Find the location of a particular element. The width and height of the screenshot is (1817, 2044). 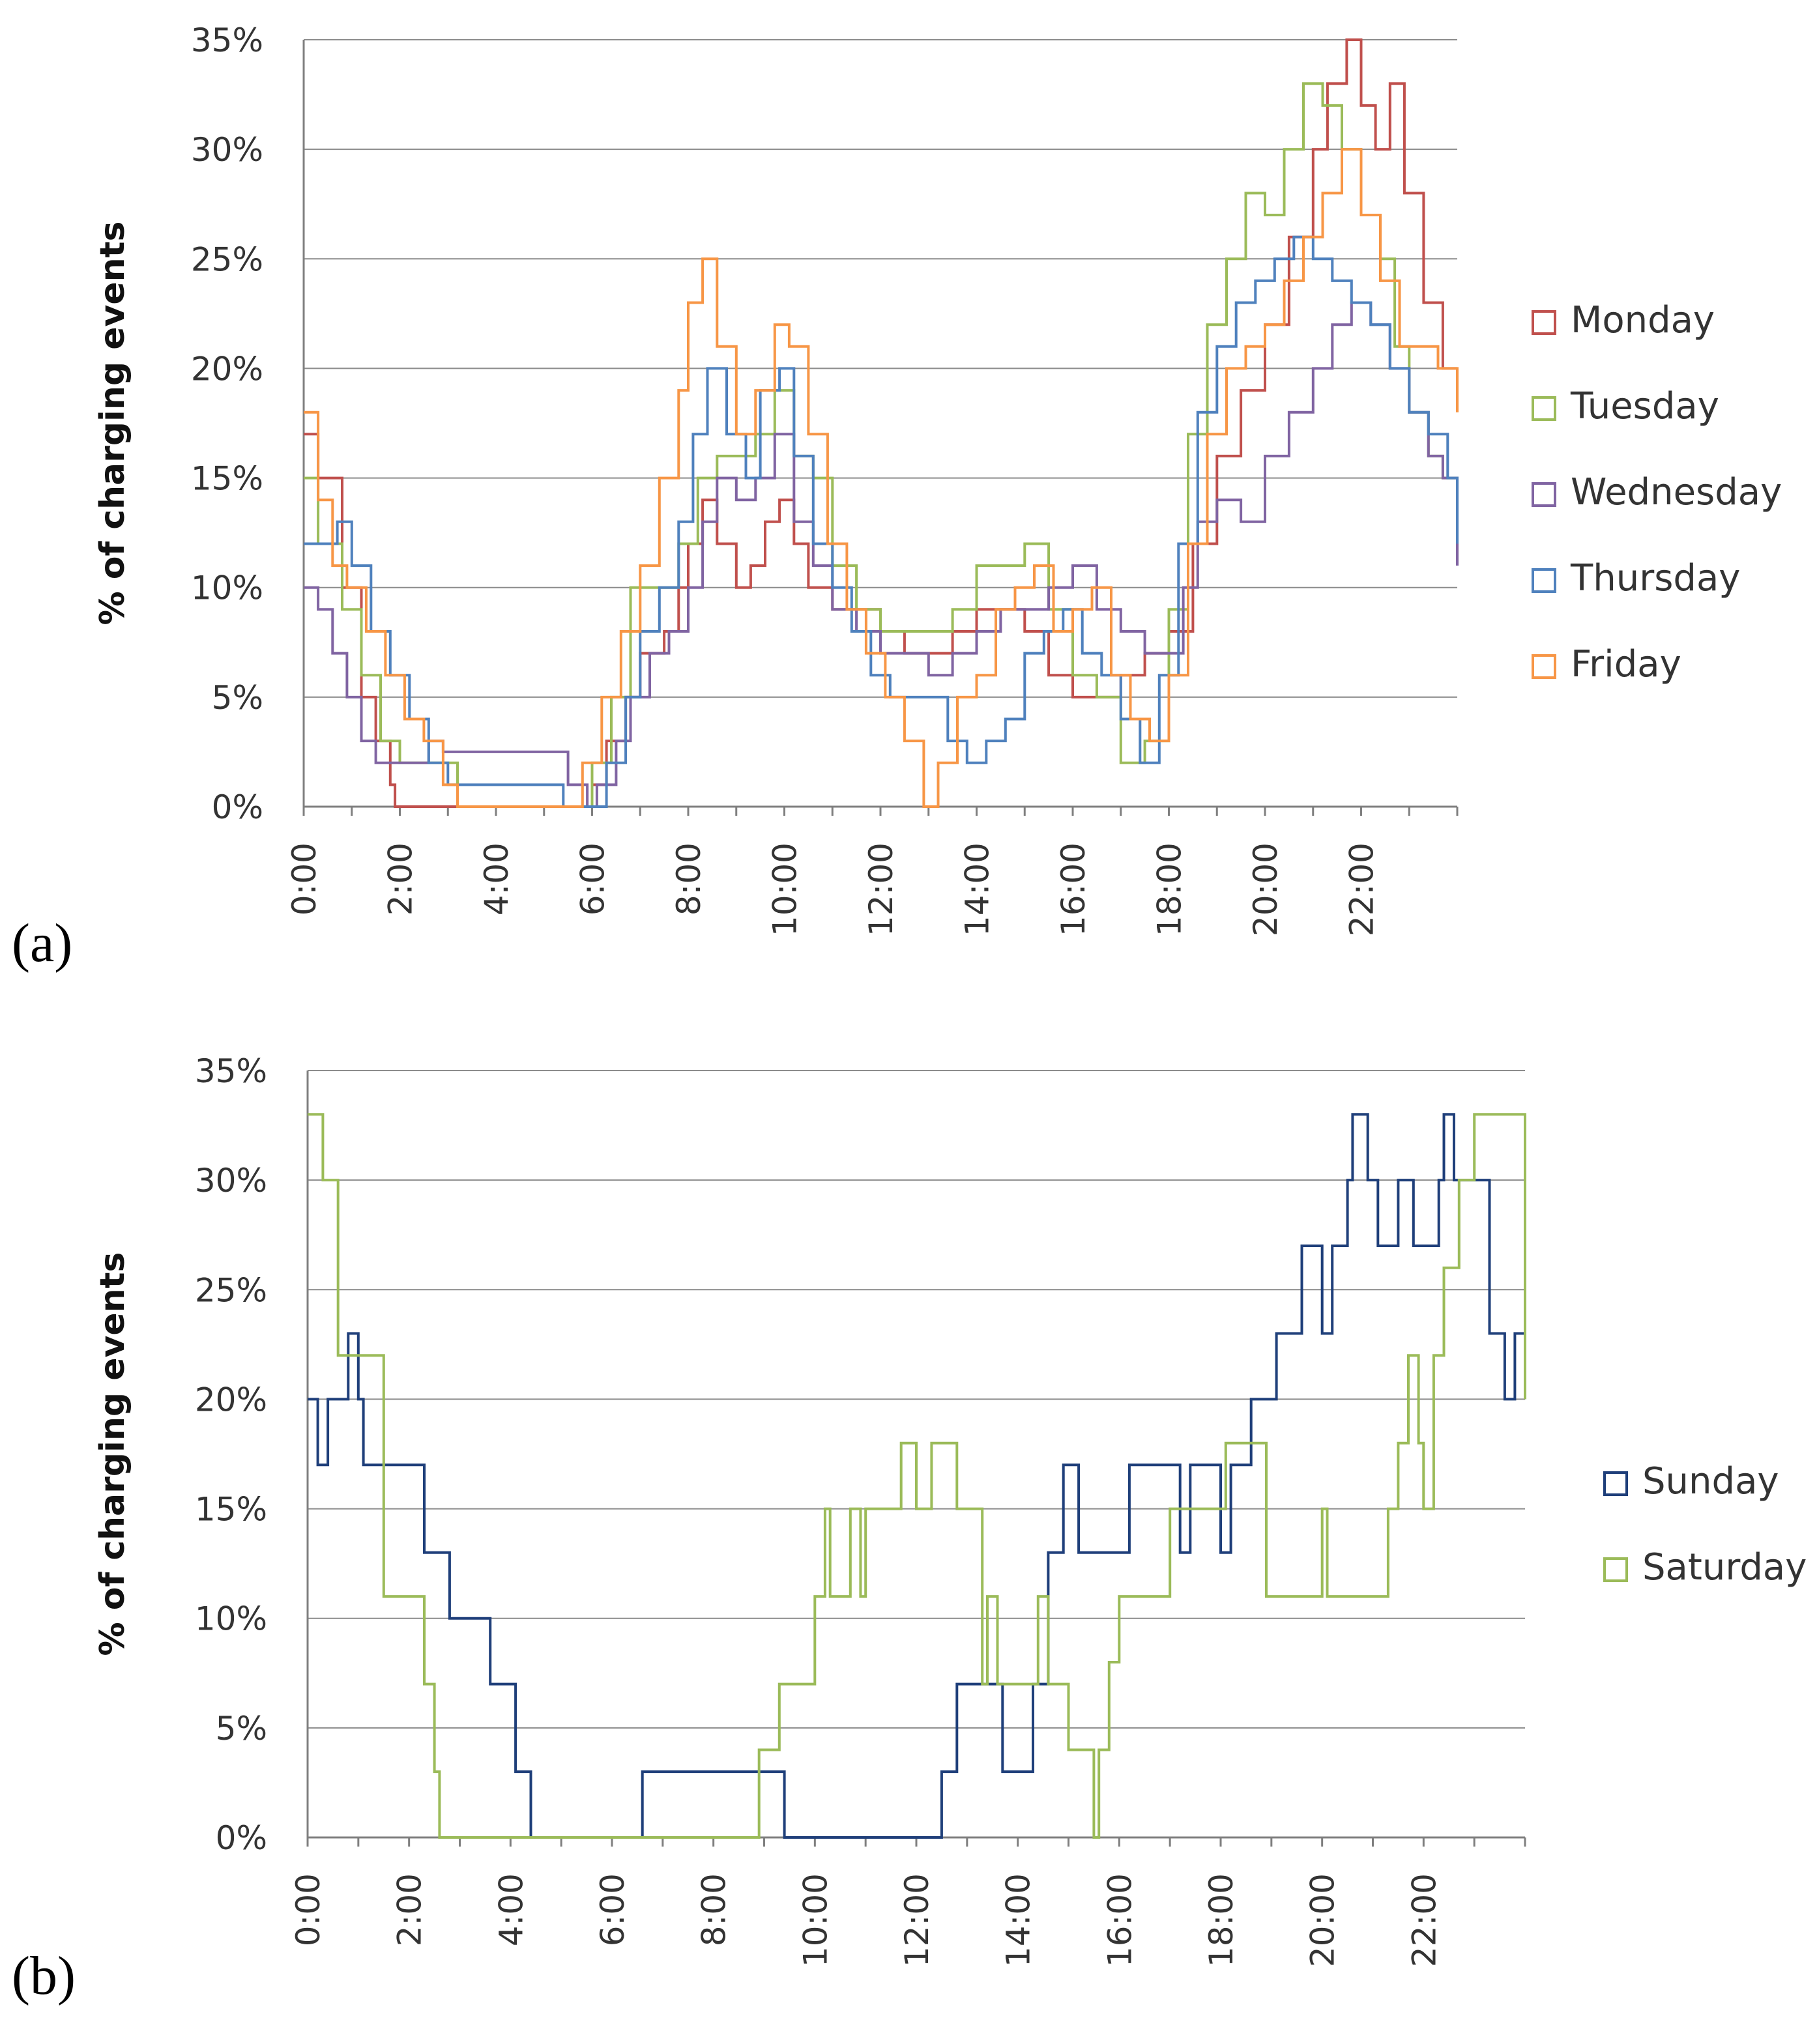

panel-label: (a) is located at coordinates (42, 943).